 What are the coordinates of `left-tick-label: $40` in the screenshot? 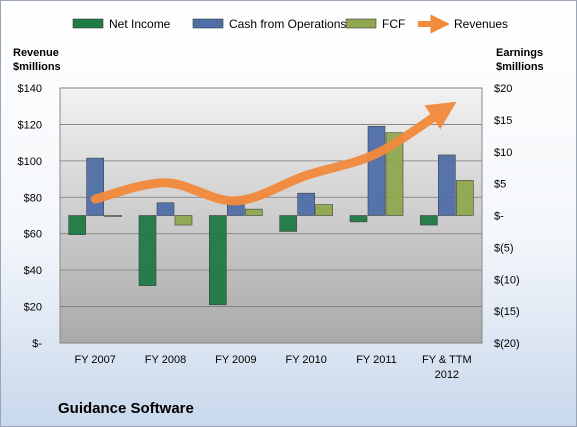 It's located at (33, 271).